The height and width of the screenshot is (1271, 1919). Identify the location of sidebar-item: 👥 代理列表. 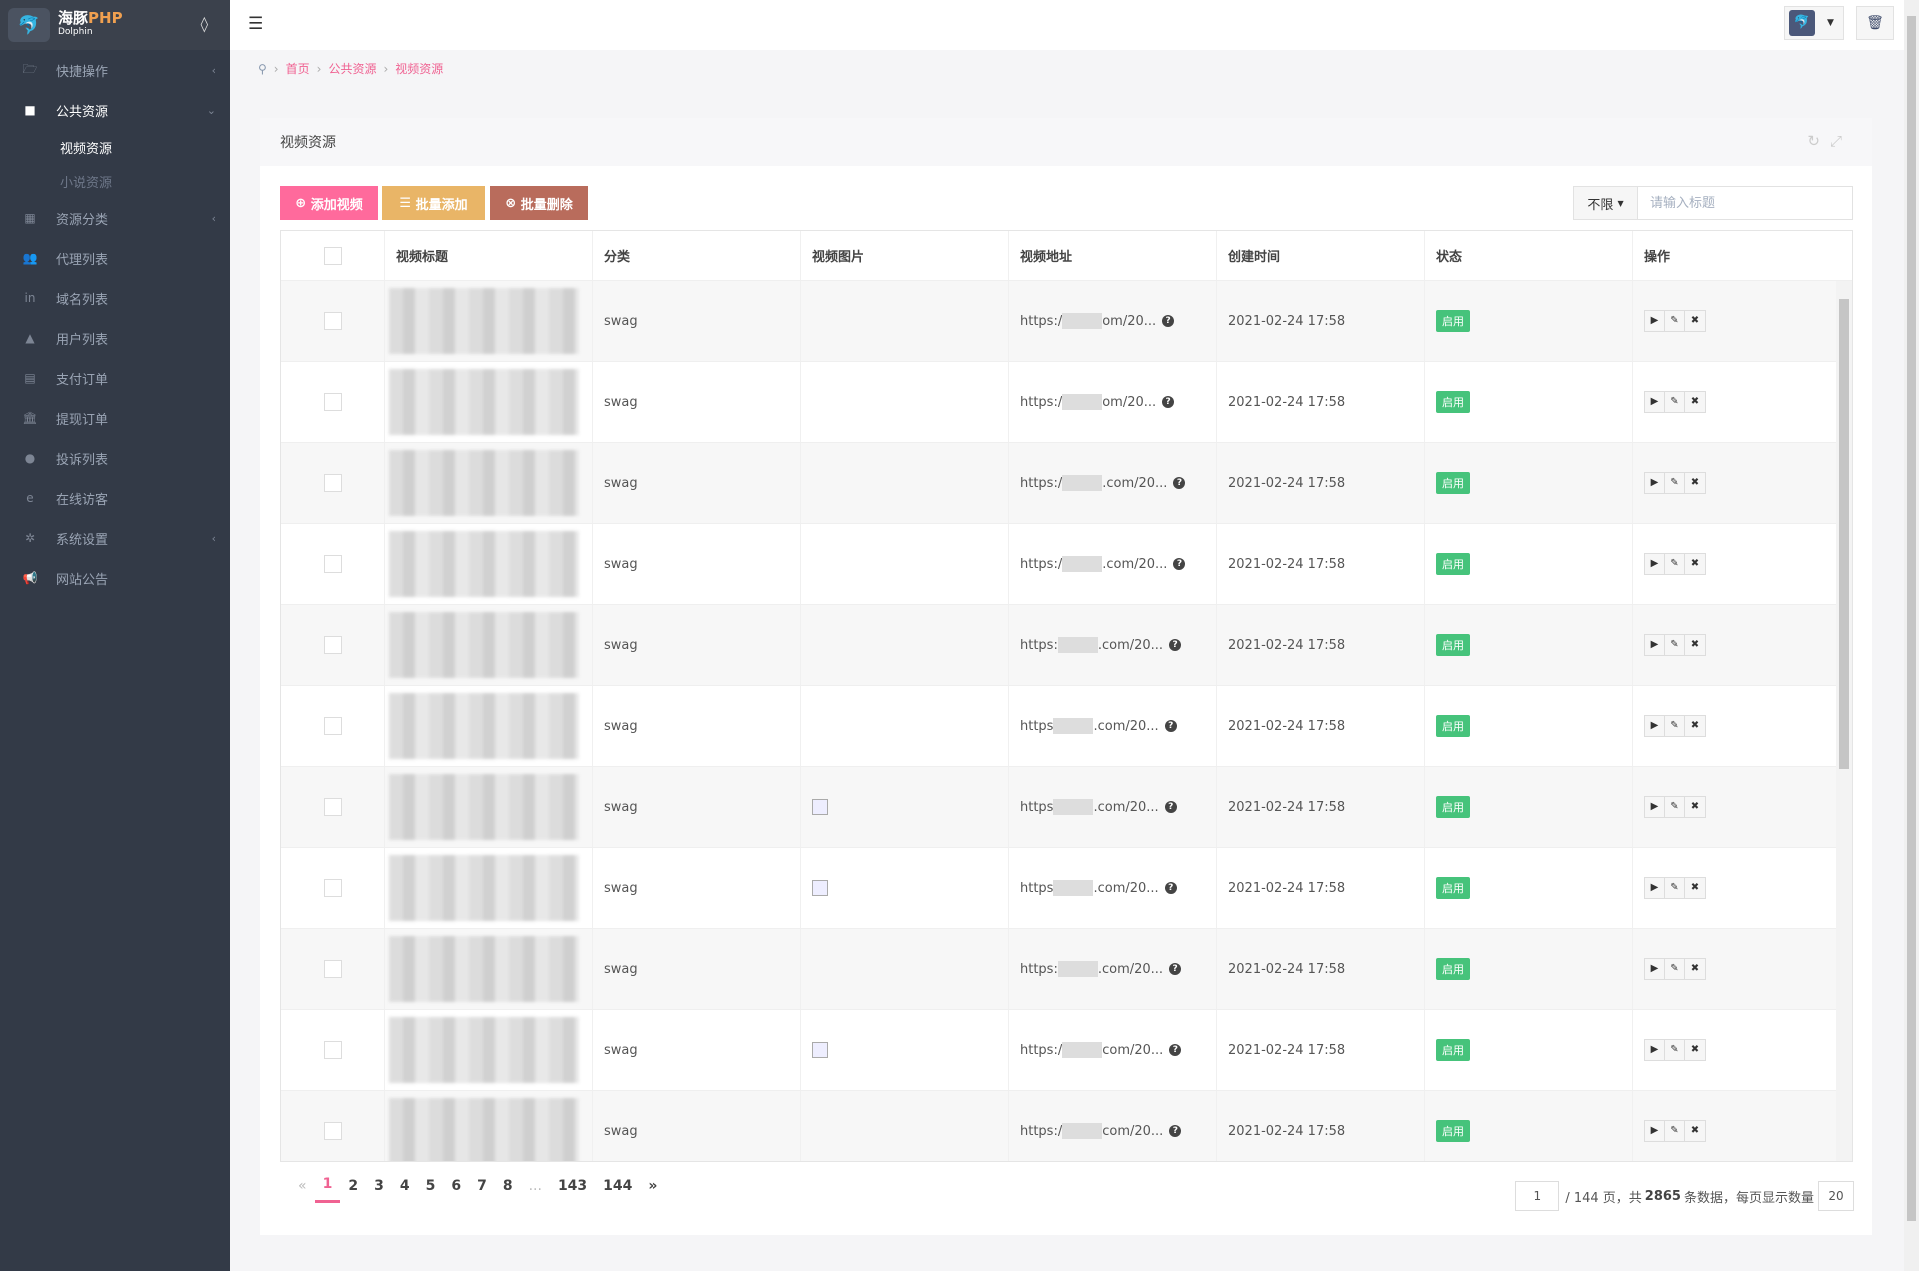
(115, 258).